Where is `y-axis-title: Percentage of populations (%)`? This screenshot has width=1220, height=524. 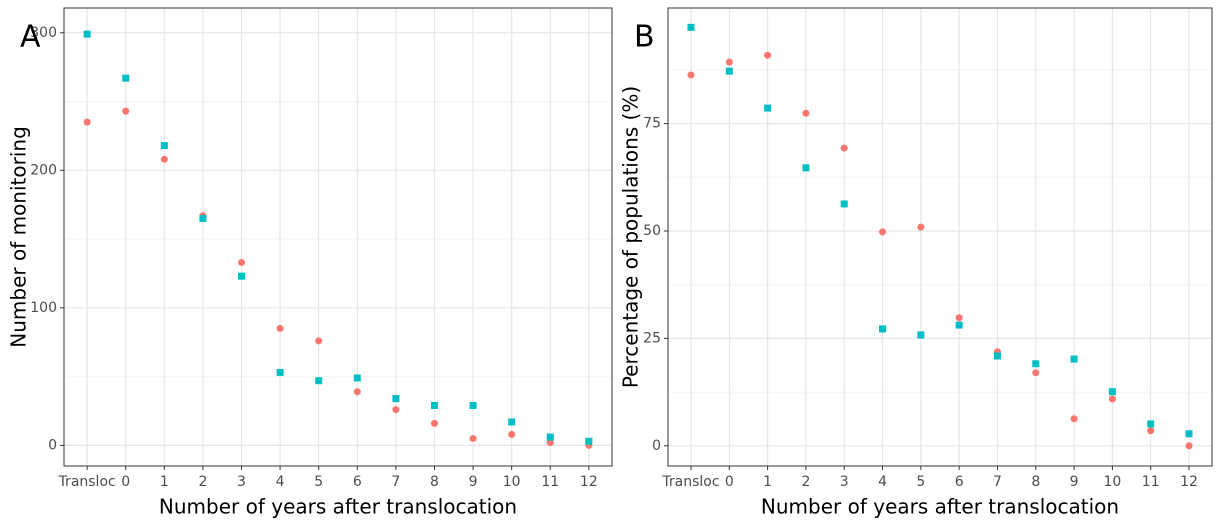
y-axis-title: Percentage of populations (%) is located at coordinates (631, 237).